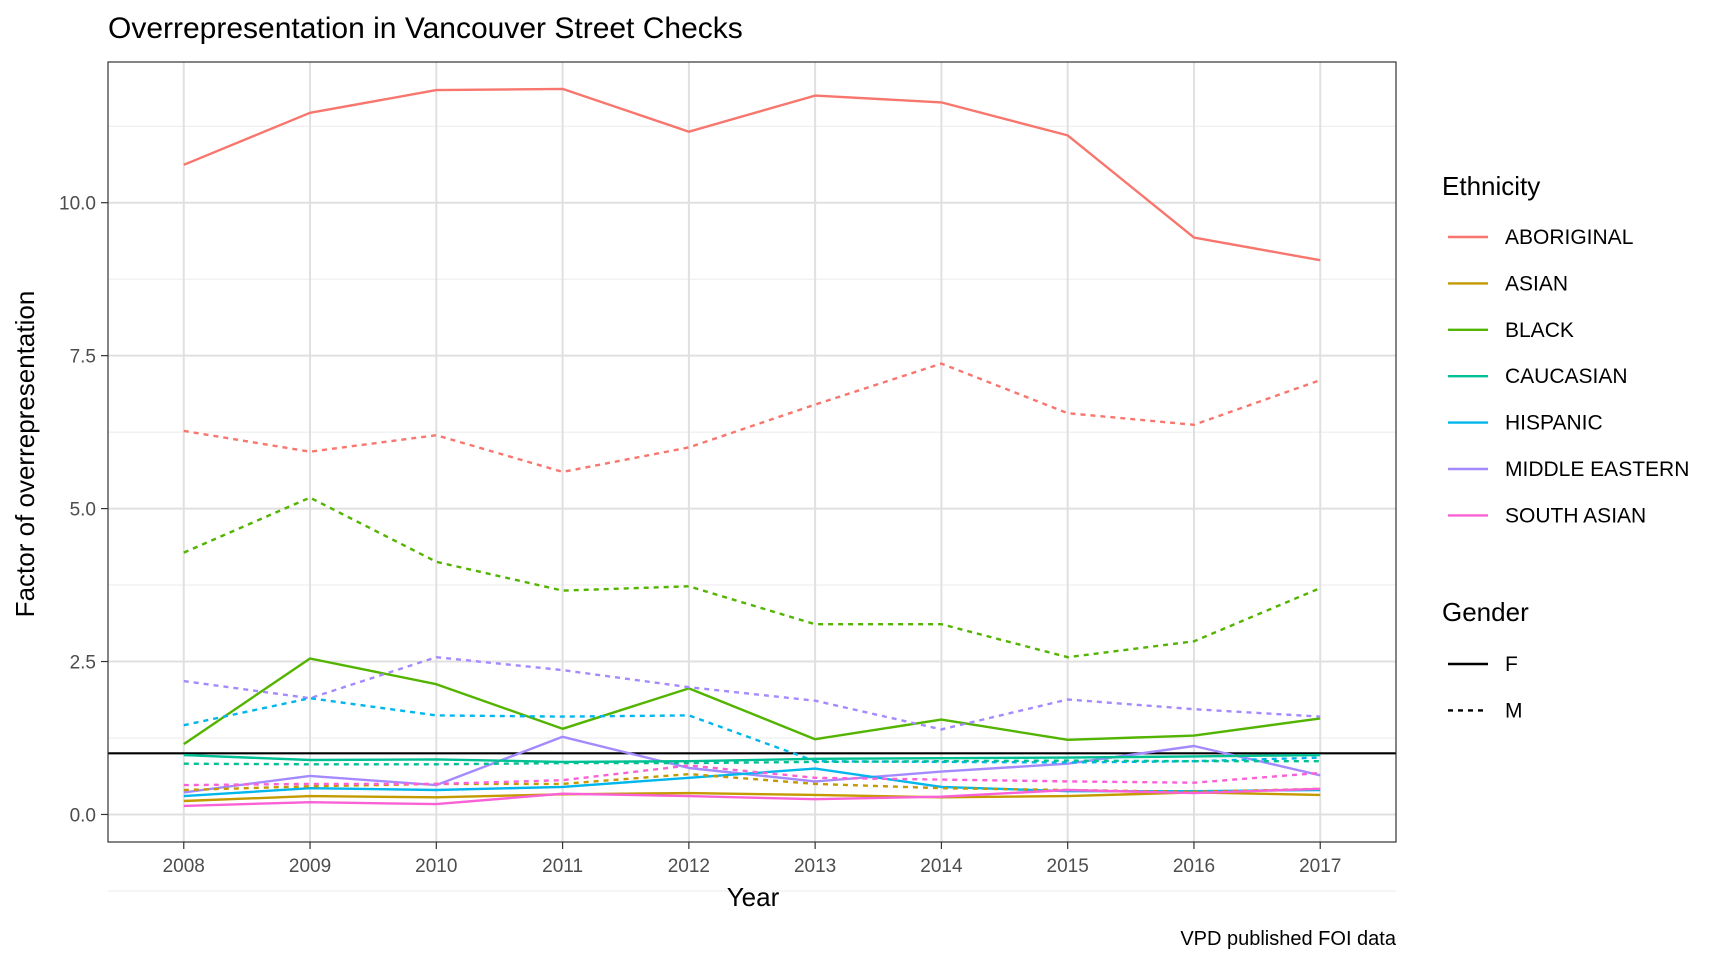  Describe the element at coordinates (752, 859) in the screenshot. I see `x-axis: 2008 2009 2010 2011 2012 2013 2014 2015 2016 2017` at that location.